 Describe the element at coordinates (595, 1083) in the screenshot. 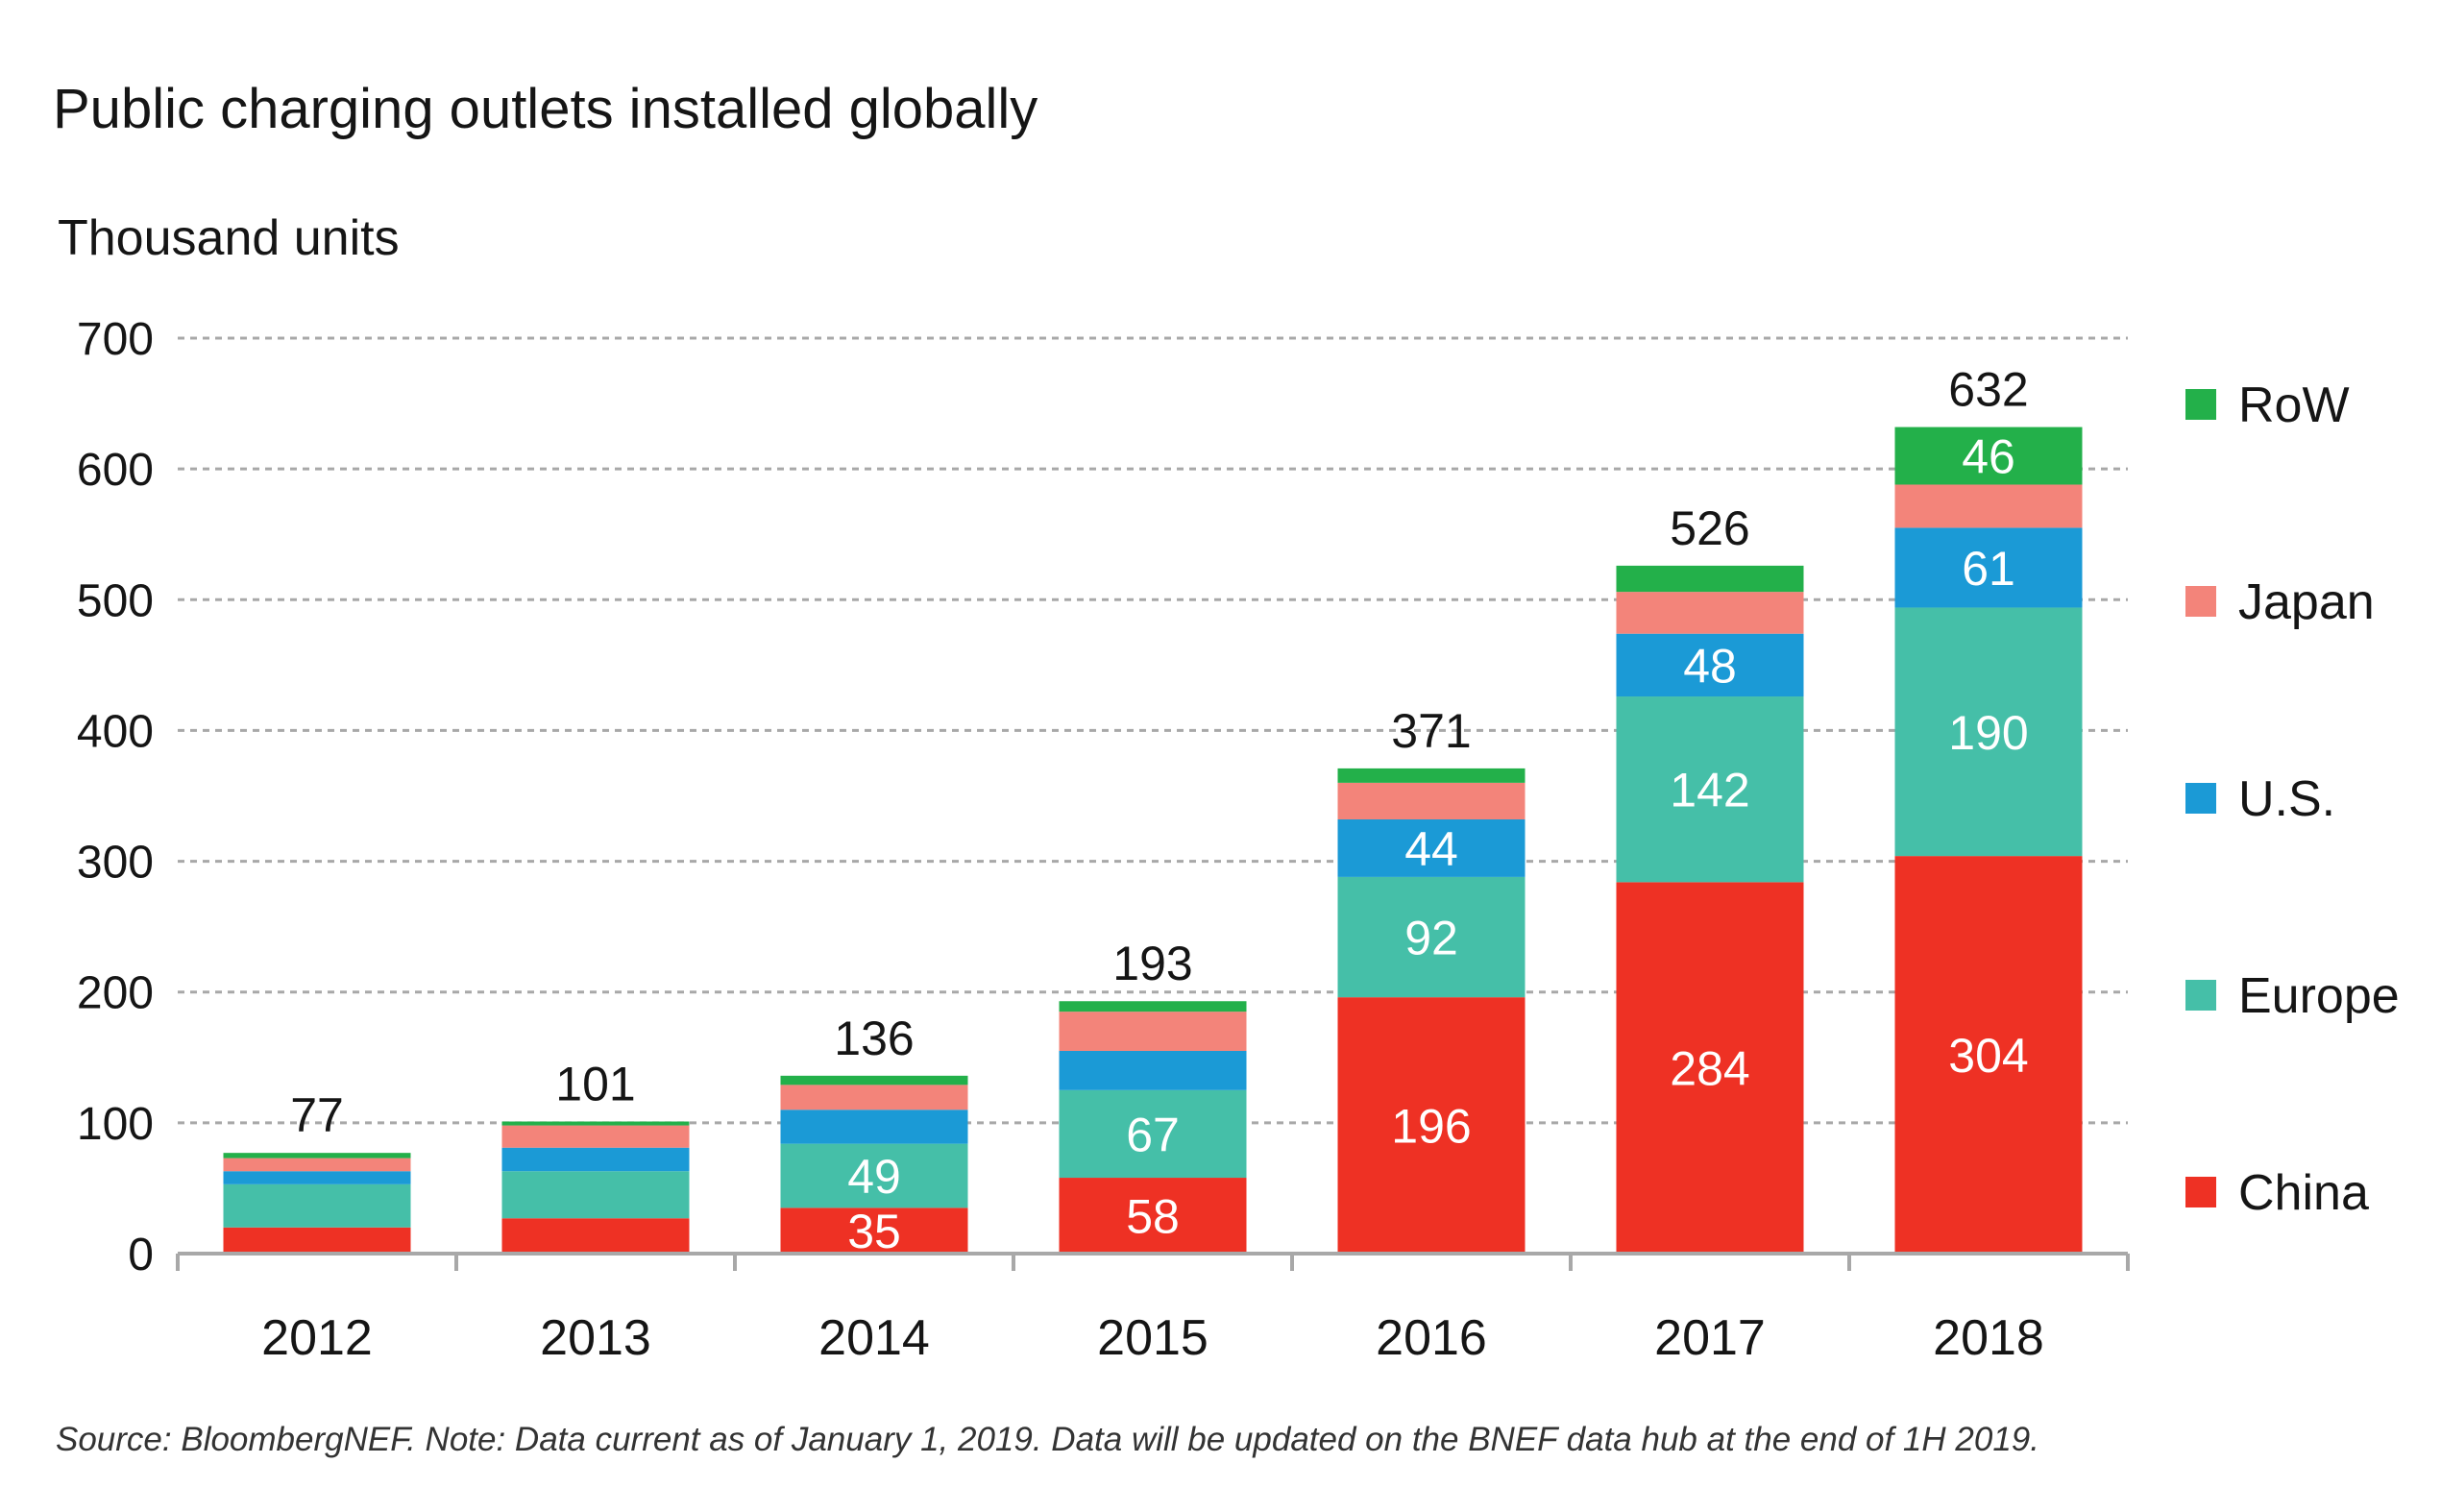

I see `total-value-label: 101` at that location.